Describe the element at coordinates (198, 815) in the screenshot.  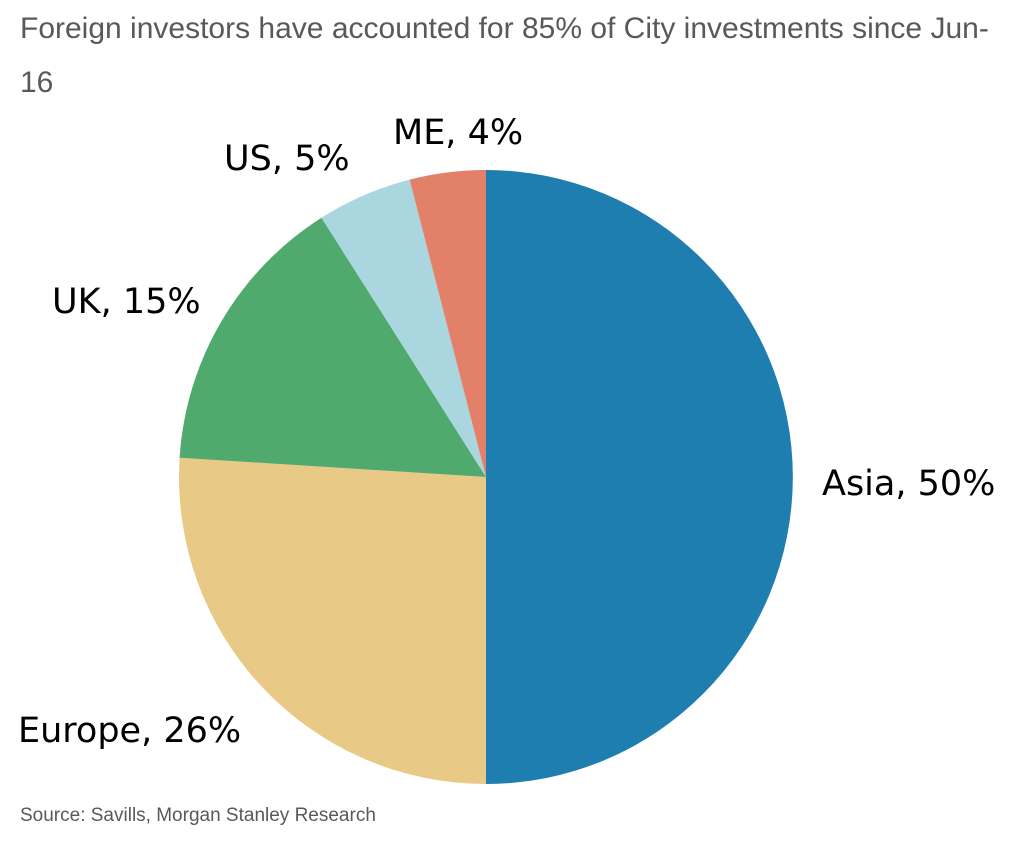
I see `chart-source: Source: Savills, Morgan Stanley Research` at that location.